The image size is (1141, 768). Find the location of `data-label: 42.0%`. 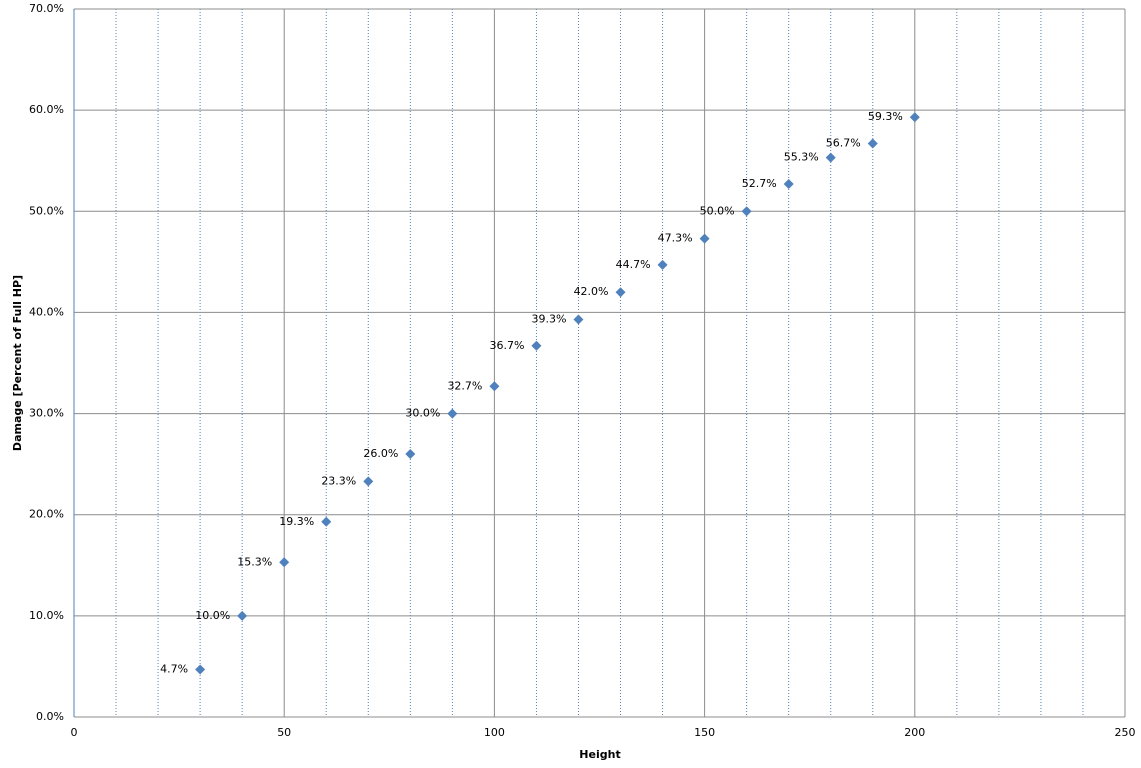

data-label: 42.0% is located at coordinates (591, 291).